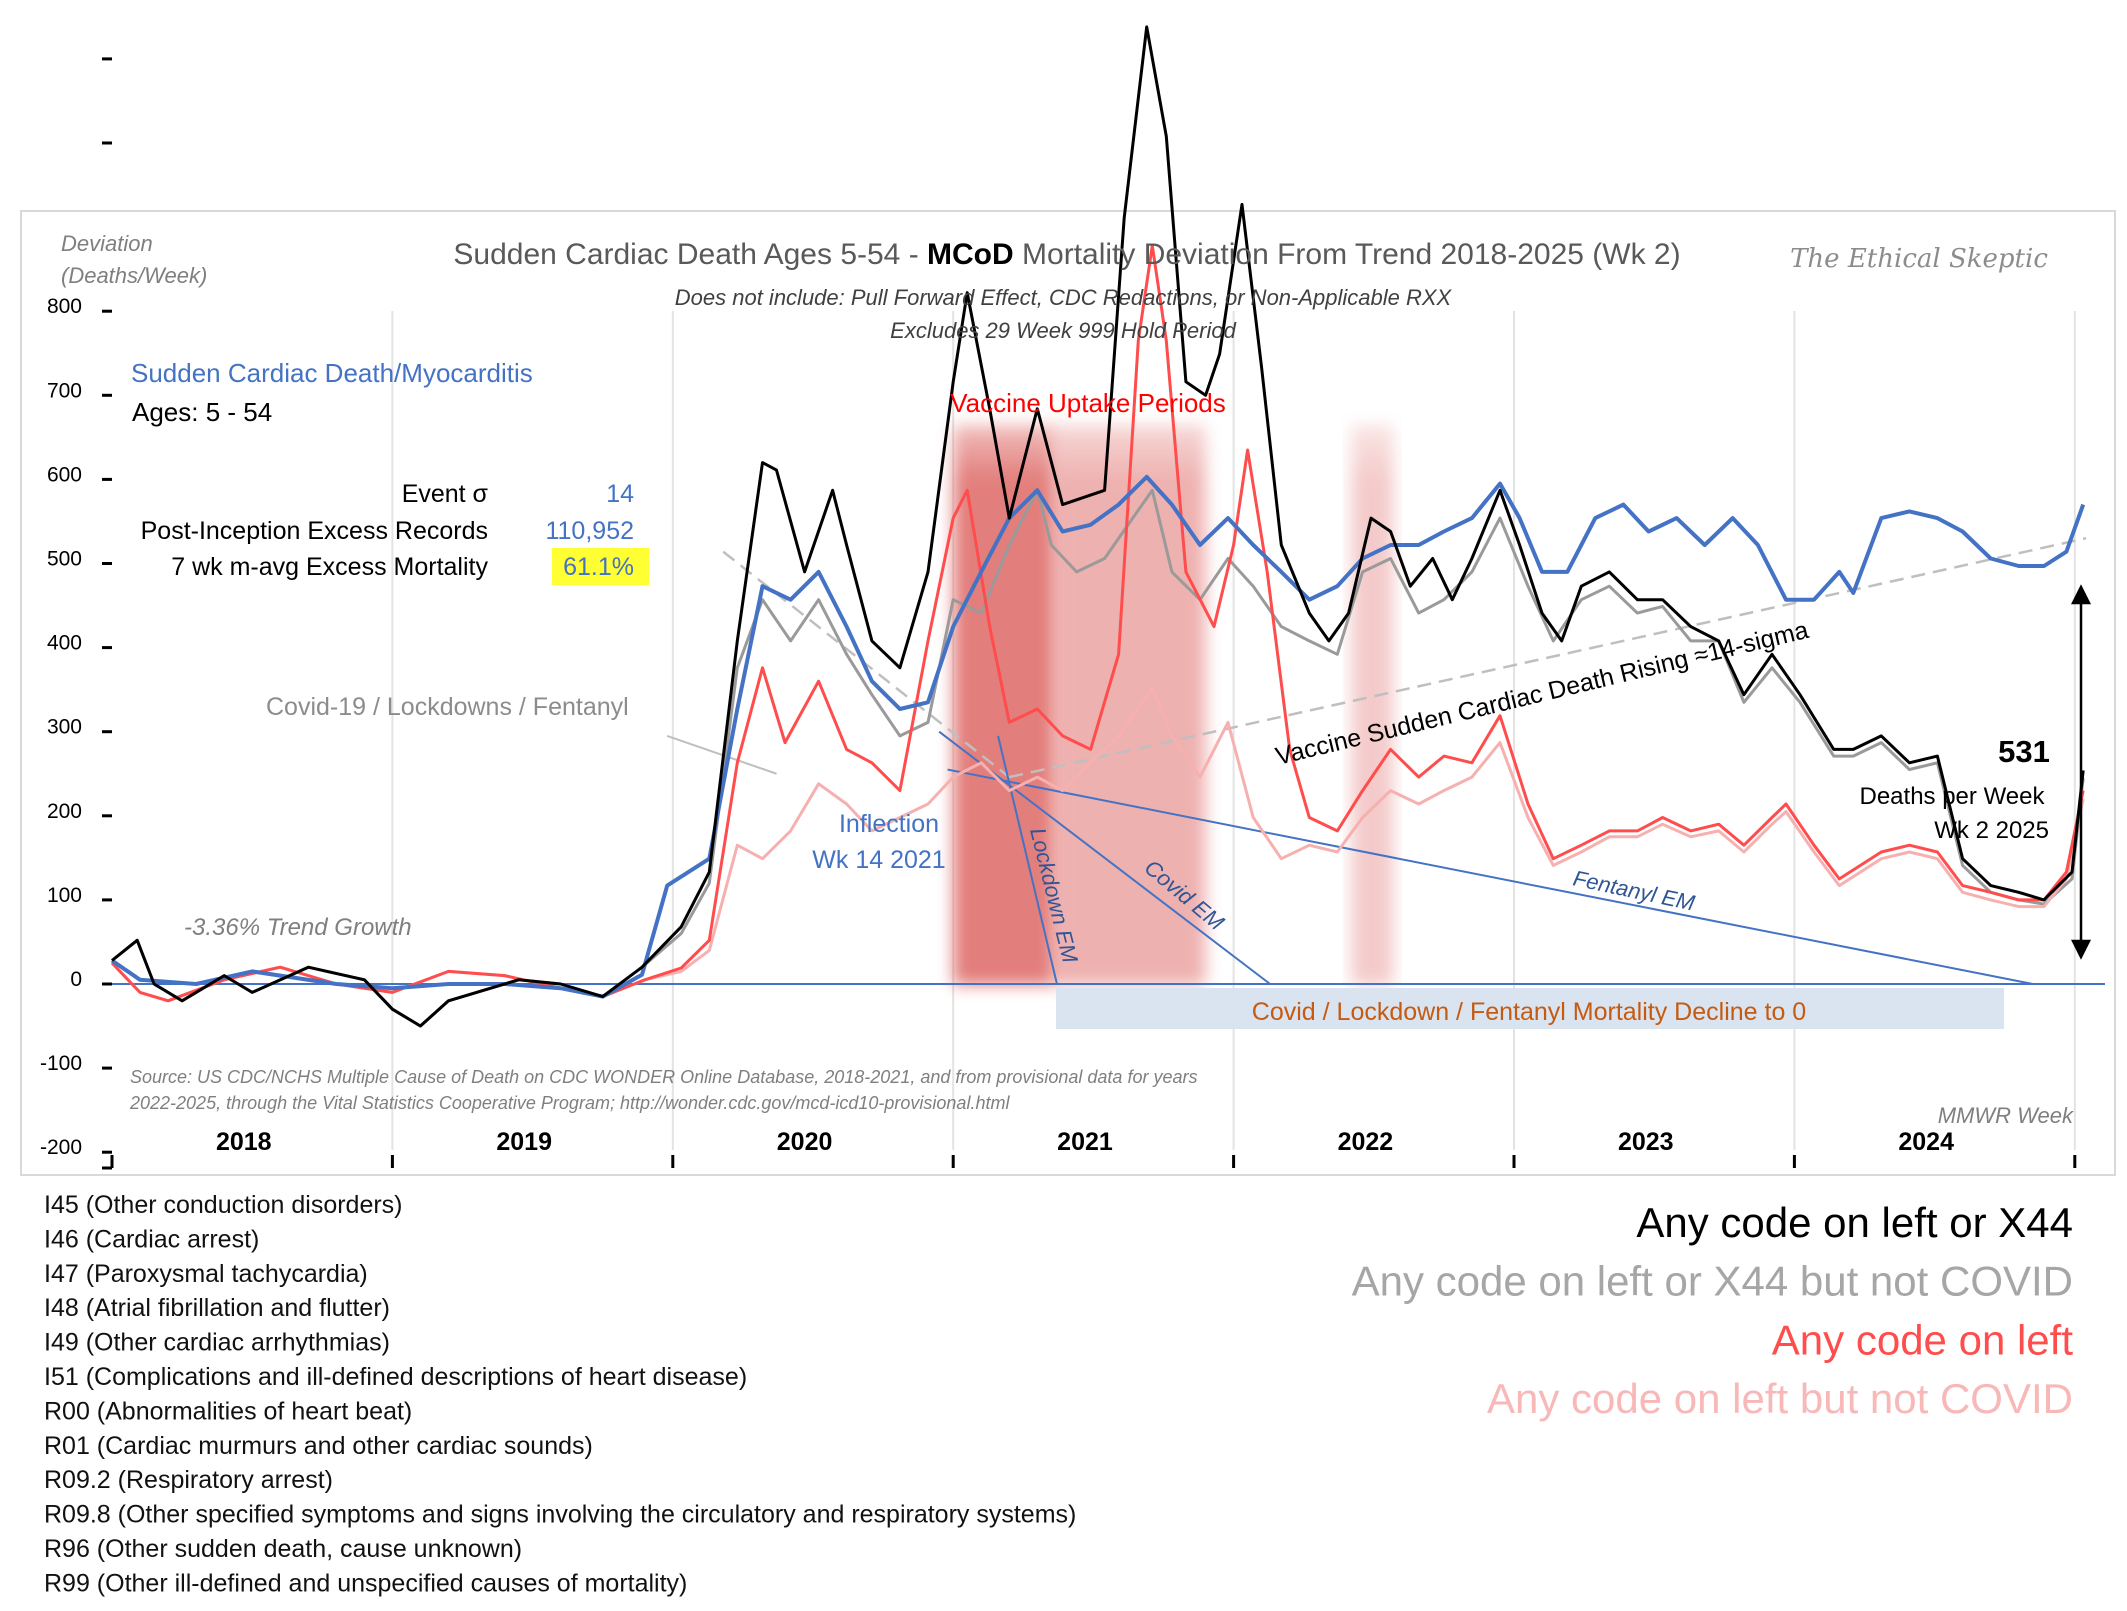 This screenshot has width=2127, height=1611. Describe the element at coordinates (314, 531) in the screenshot. I see `stat-label-excess-records: Post-Inception Excess Records` at that location.